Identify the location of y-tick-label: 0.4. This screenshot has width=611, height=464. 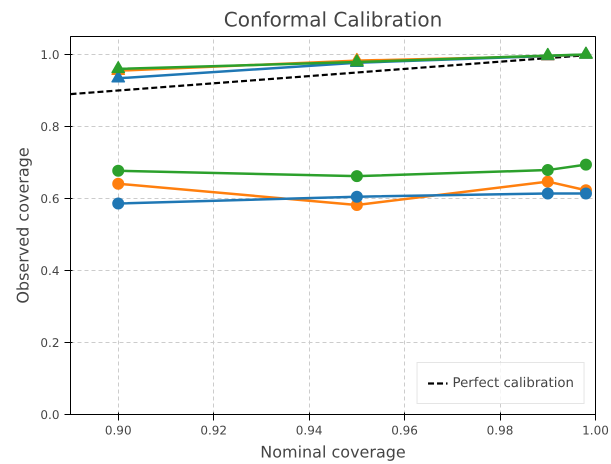
(50, 271).